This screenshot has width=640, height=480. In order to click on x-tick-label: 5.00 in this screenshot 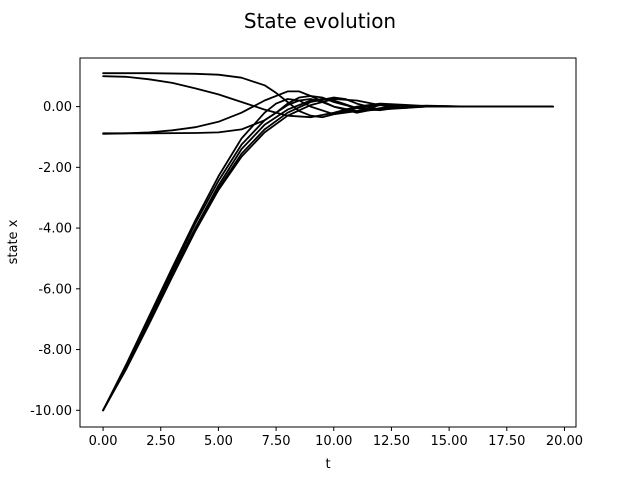, I will do `click(218, 441)`.